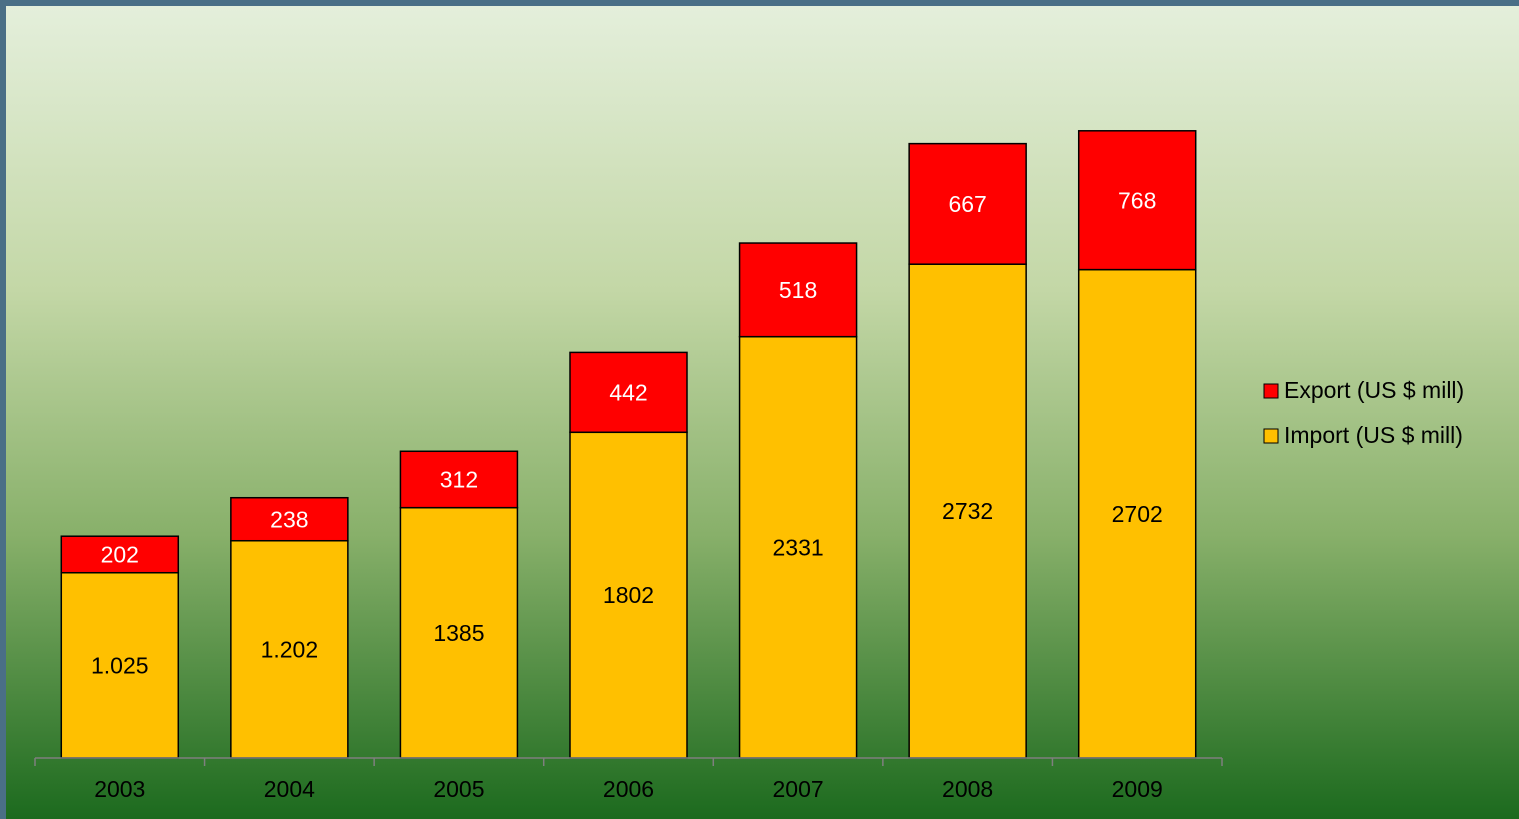  I want to click on data-label: 442, so click(628, 392).